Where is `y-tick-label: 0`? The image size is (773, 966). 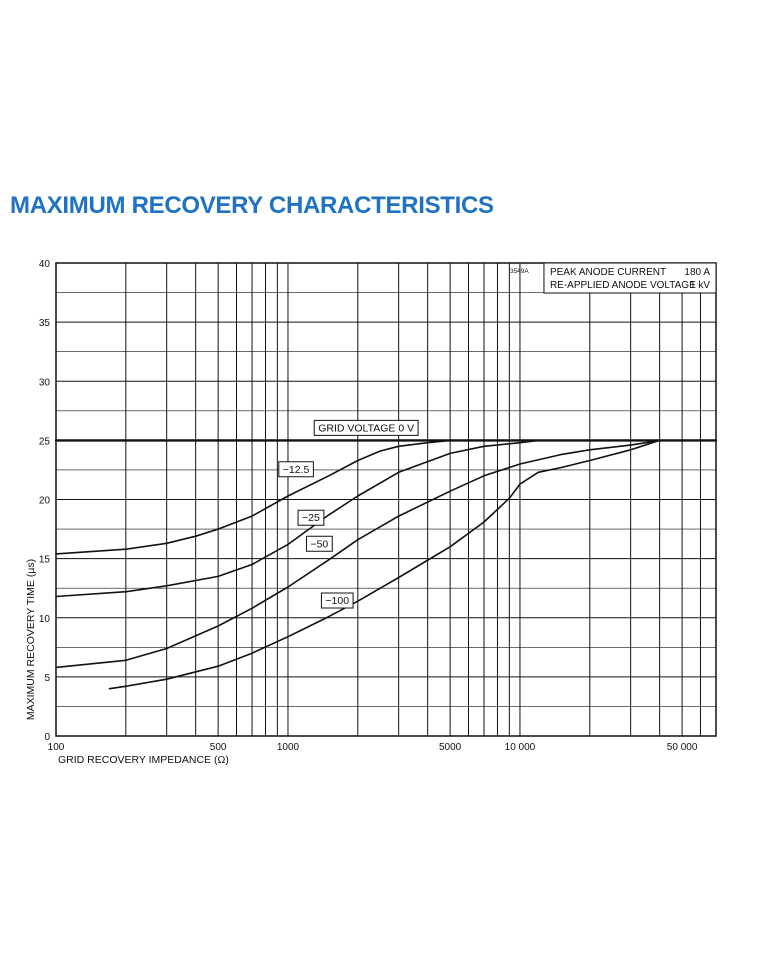
y-tick-label: 0 is located at coordinates (47, 737).